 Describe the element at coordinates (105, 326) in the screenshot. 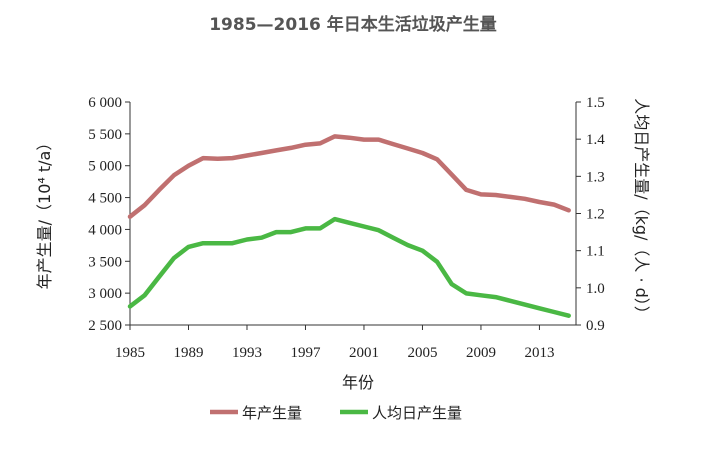

I see `y-left-tick-label: 2 500` at that location.